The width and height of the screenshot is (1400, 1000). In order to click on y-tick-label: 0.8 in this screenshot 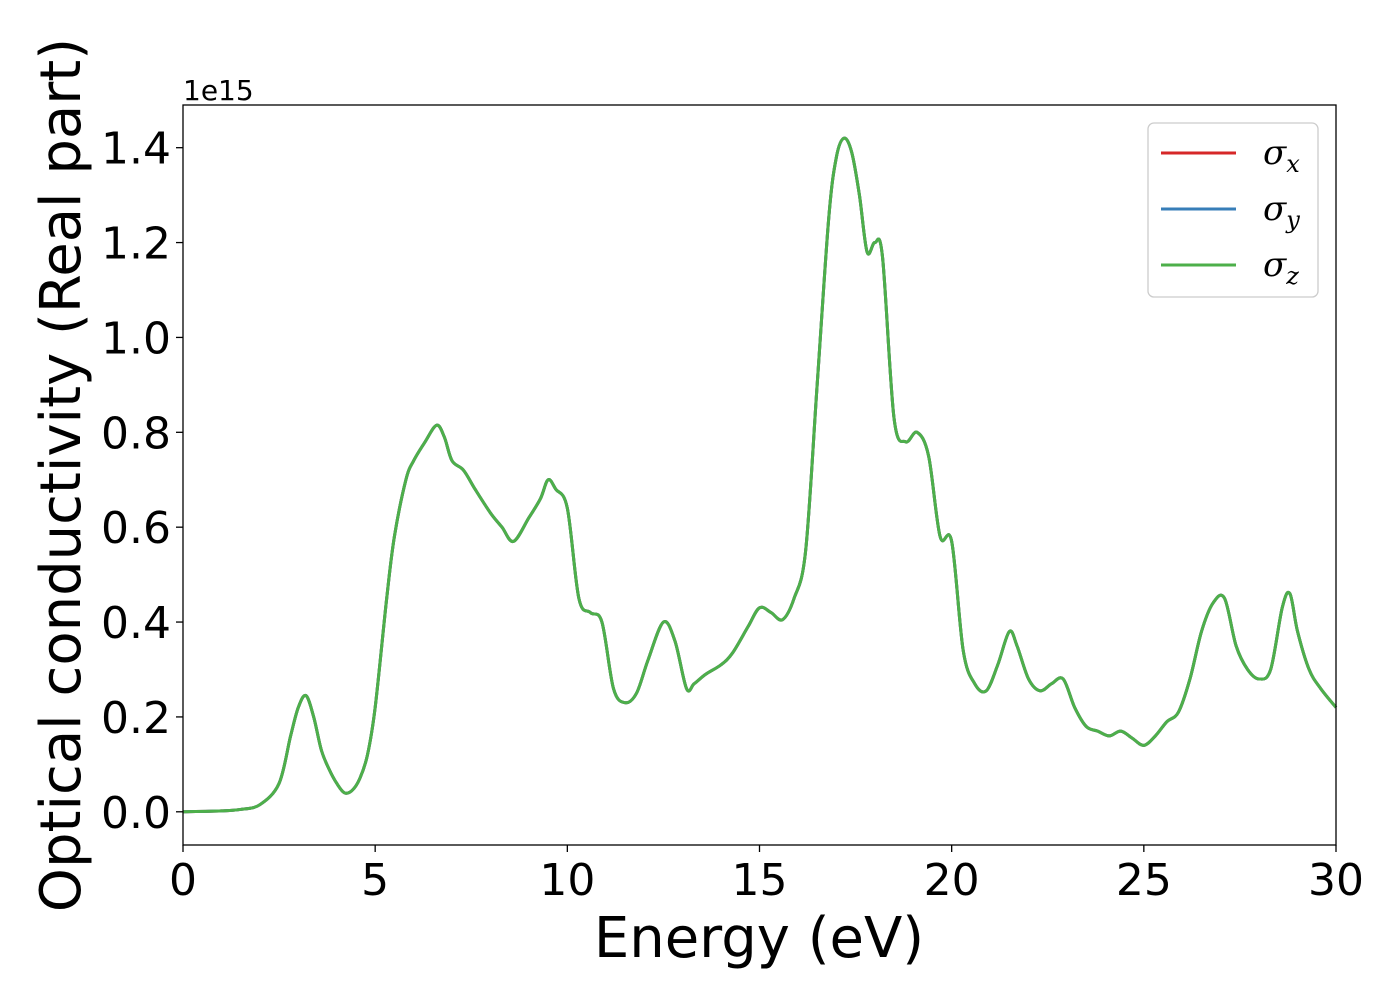, I will do `click(136, 433)`.